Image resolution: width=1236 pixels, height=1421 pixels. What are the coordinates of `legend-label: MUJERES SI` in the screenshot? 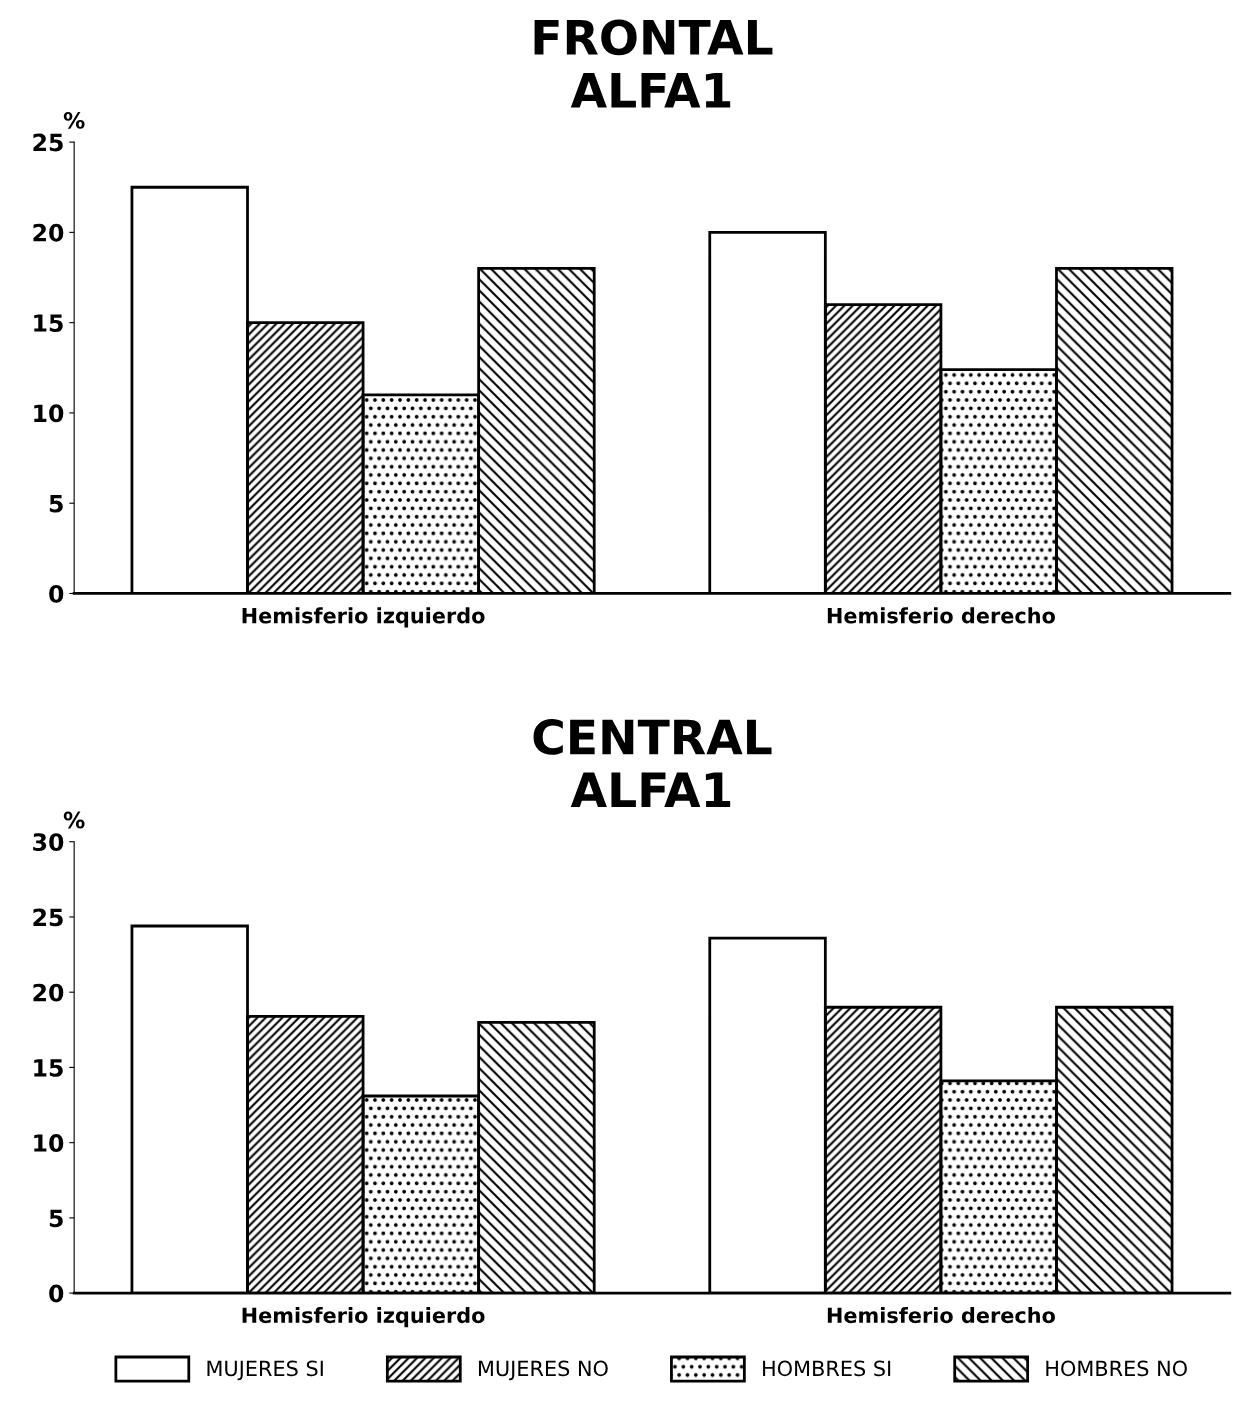 It's located at (265, 1370).